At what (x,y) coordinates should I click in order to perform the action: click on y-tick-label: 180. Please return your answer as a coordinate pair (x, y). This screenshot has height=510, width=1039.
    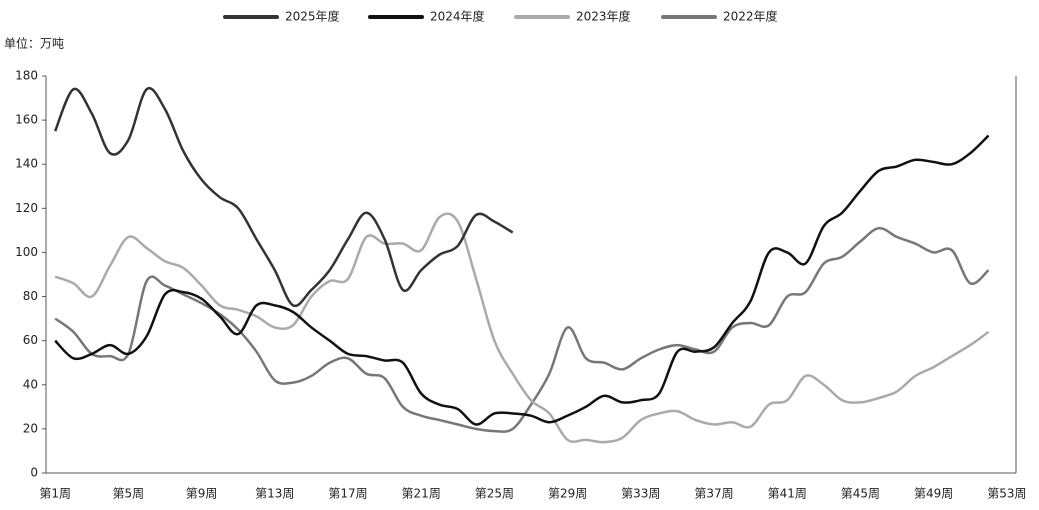
    Looking at the image, I should click on (26, 76).